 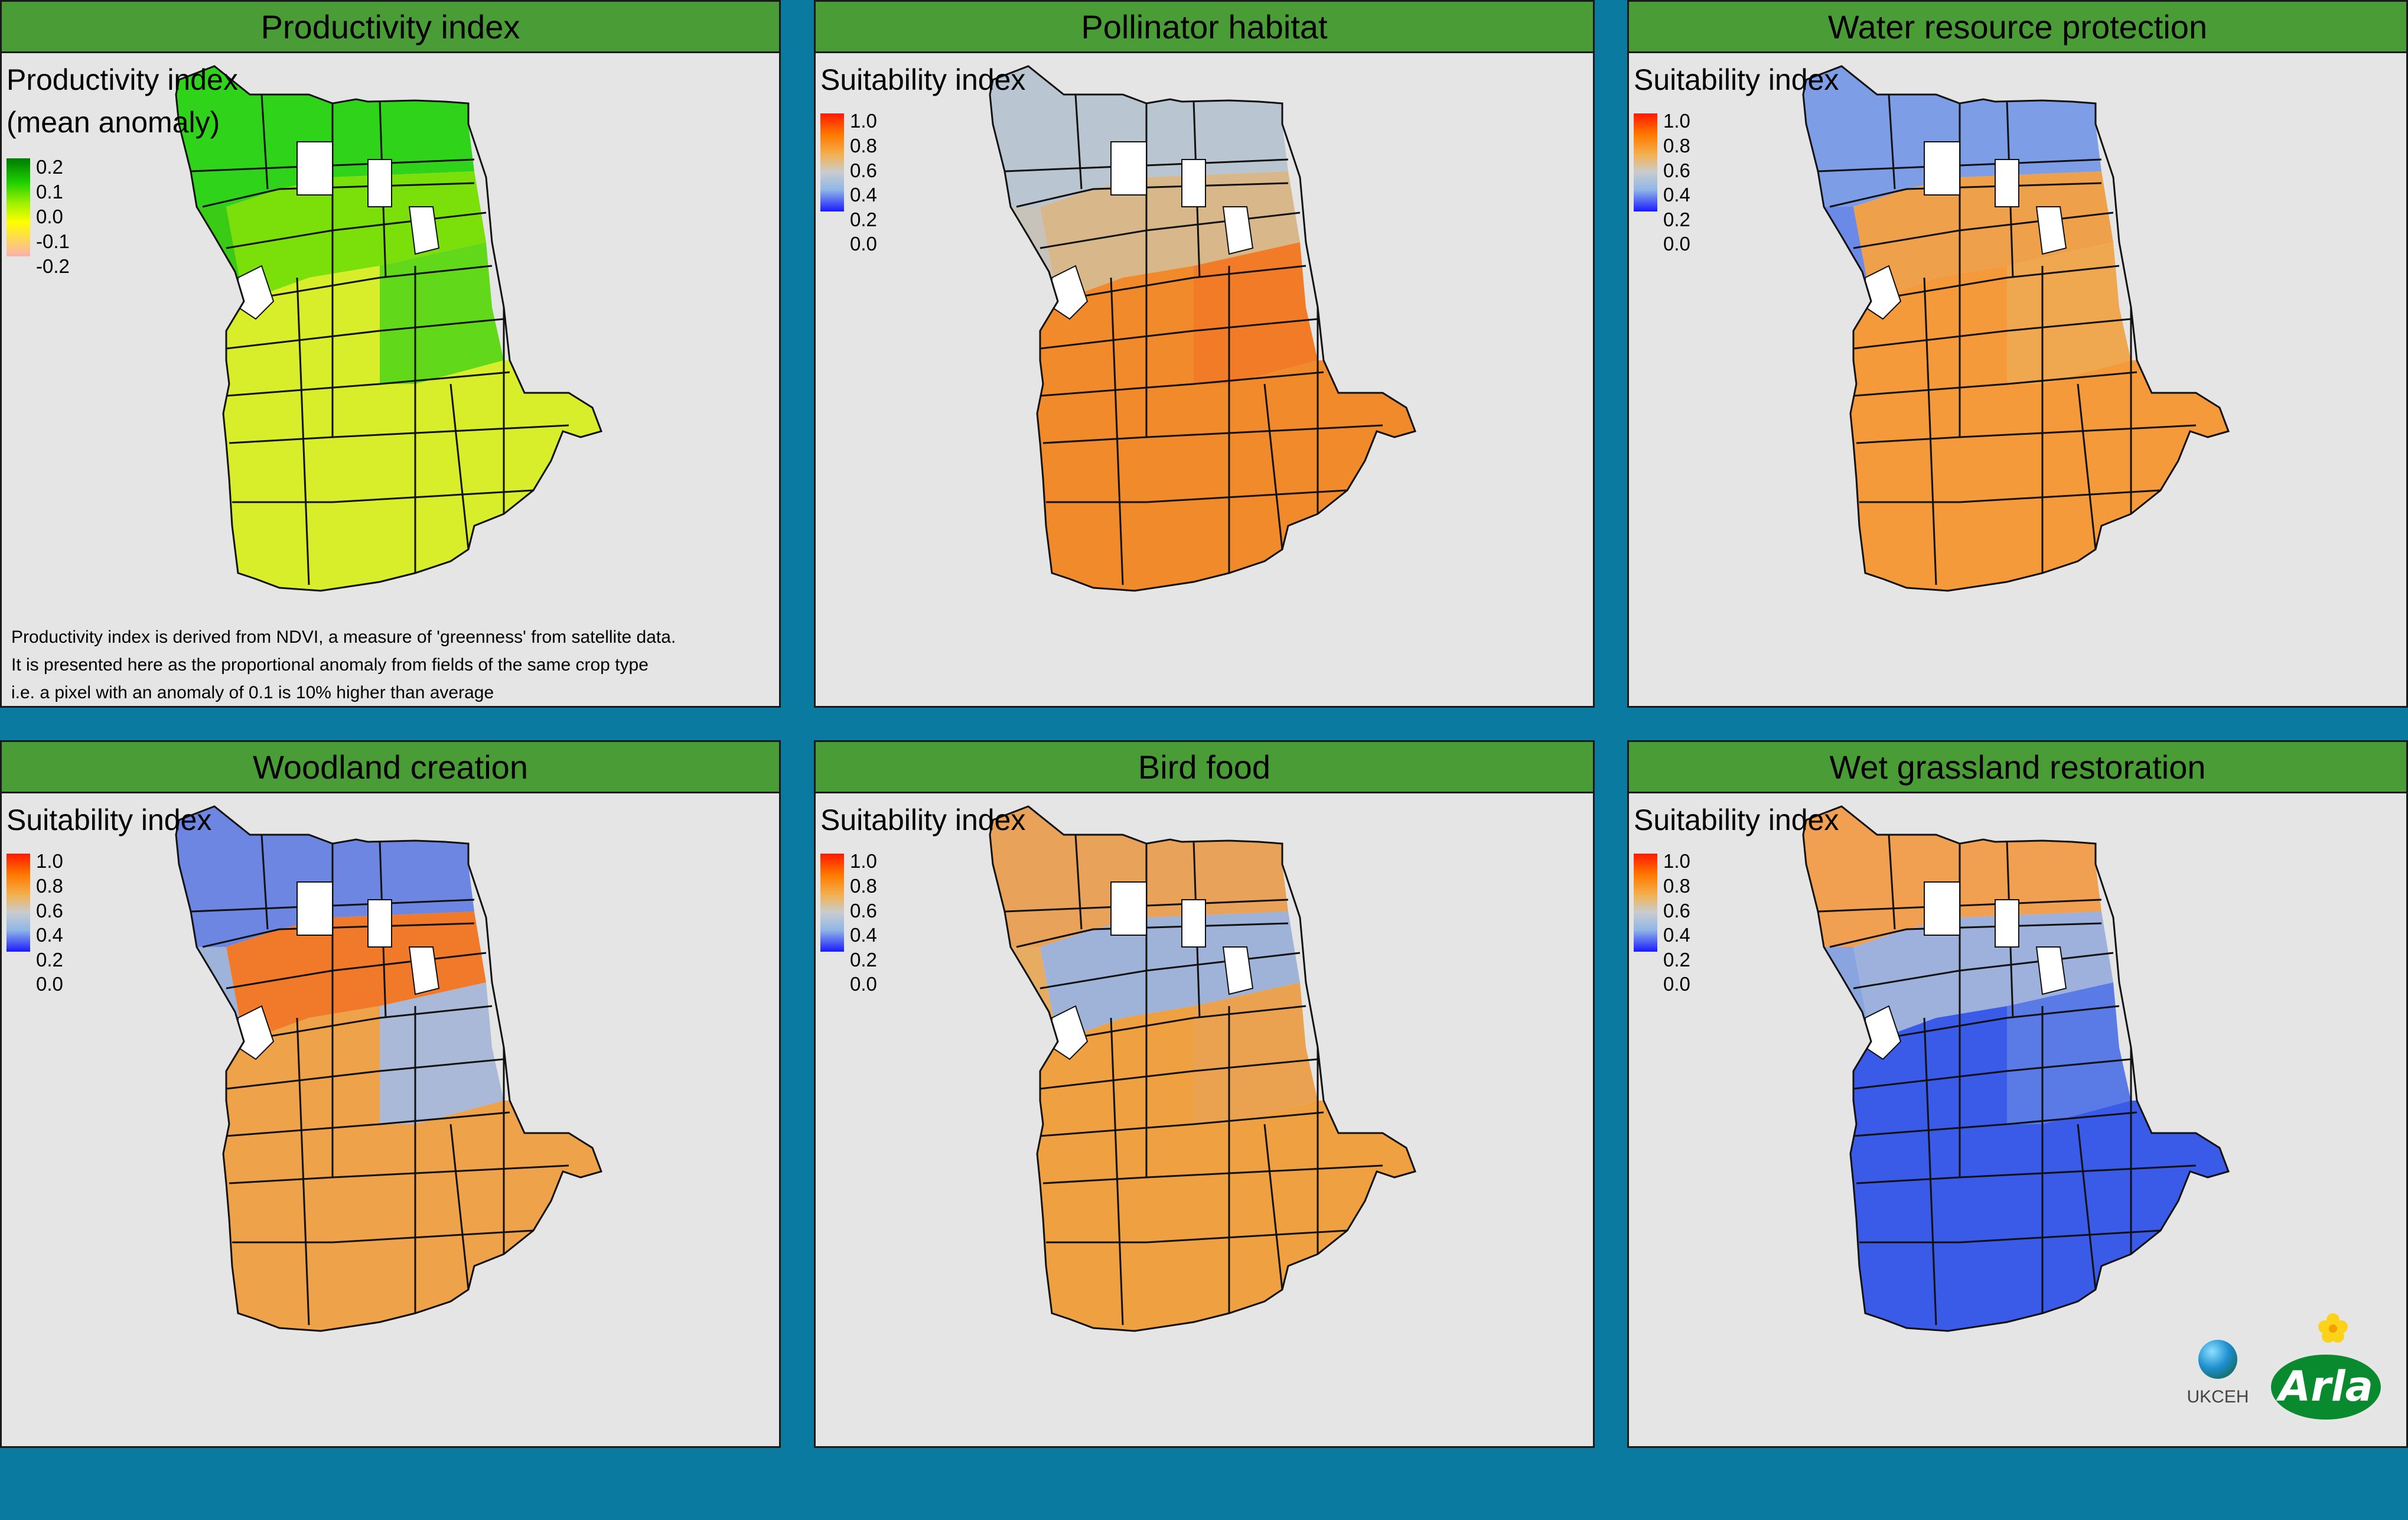 I want to click on panel-title: Woodland creation, so click(x=390, y=767).